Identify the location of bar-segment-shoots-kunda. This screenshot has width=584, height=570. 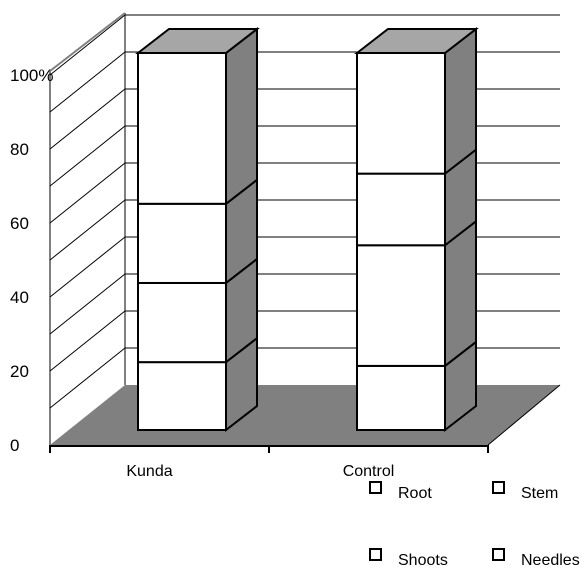
(182, 243).